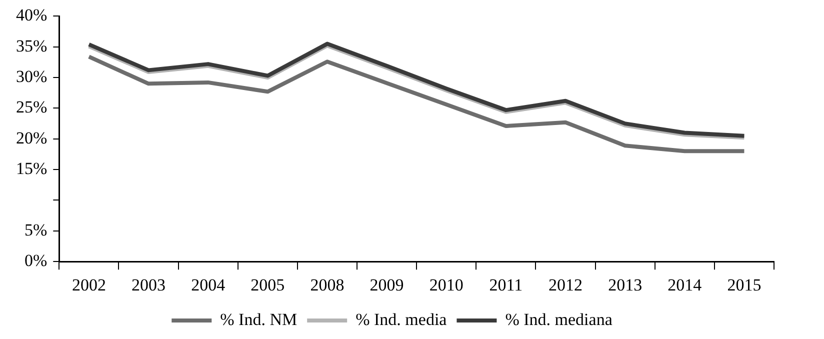 The height and width of the screenshot is (339, 824). Describe the element at coordinates (208, 284) in the screenshot. I see `x-tick-label: 2004` at that location.